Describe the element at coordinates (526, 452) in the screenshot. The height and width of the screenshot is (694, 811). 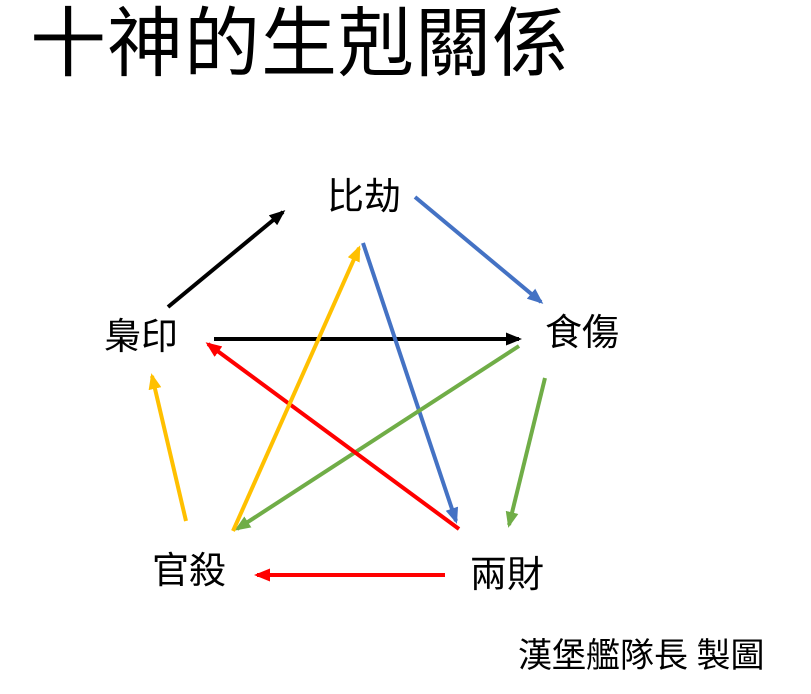
I see `arrow-shishang-liangcai` at that location.